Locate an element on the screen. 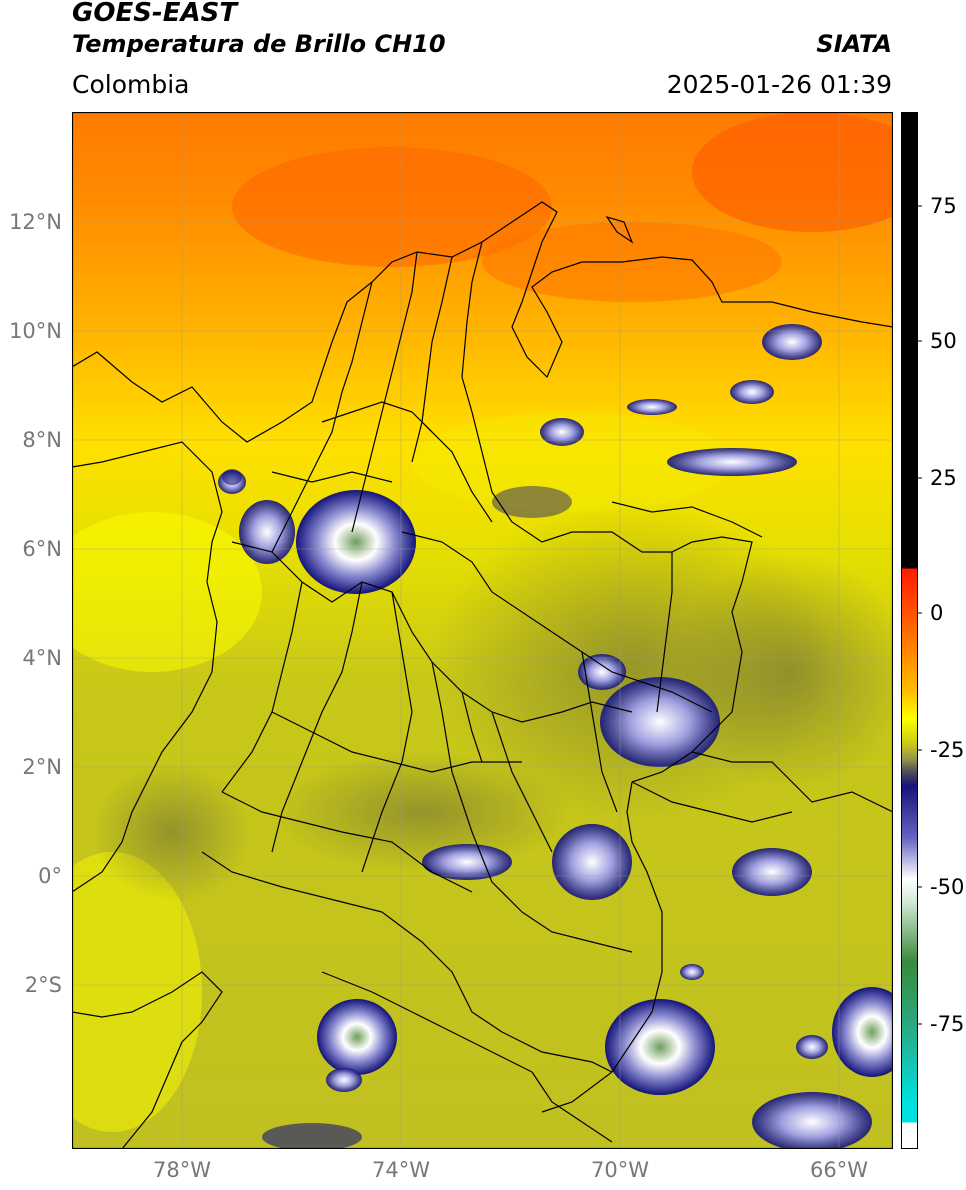 The width and height of the screenshot is (966, 1190). lat-tick-label: 12°N is located at coordinates (35, 222).